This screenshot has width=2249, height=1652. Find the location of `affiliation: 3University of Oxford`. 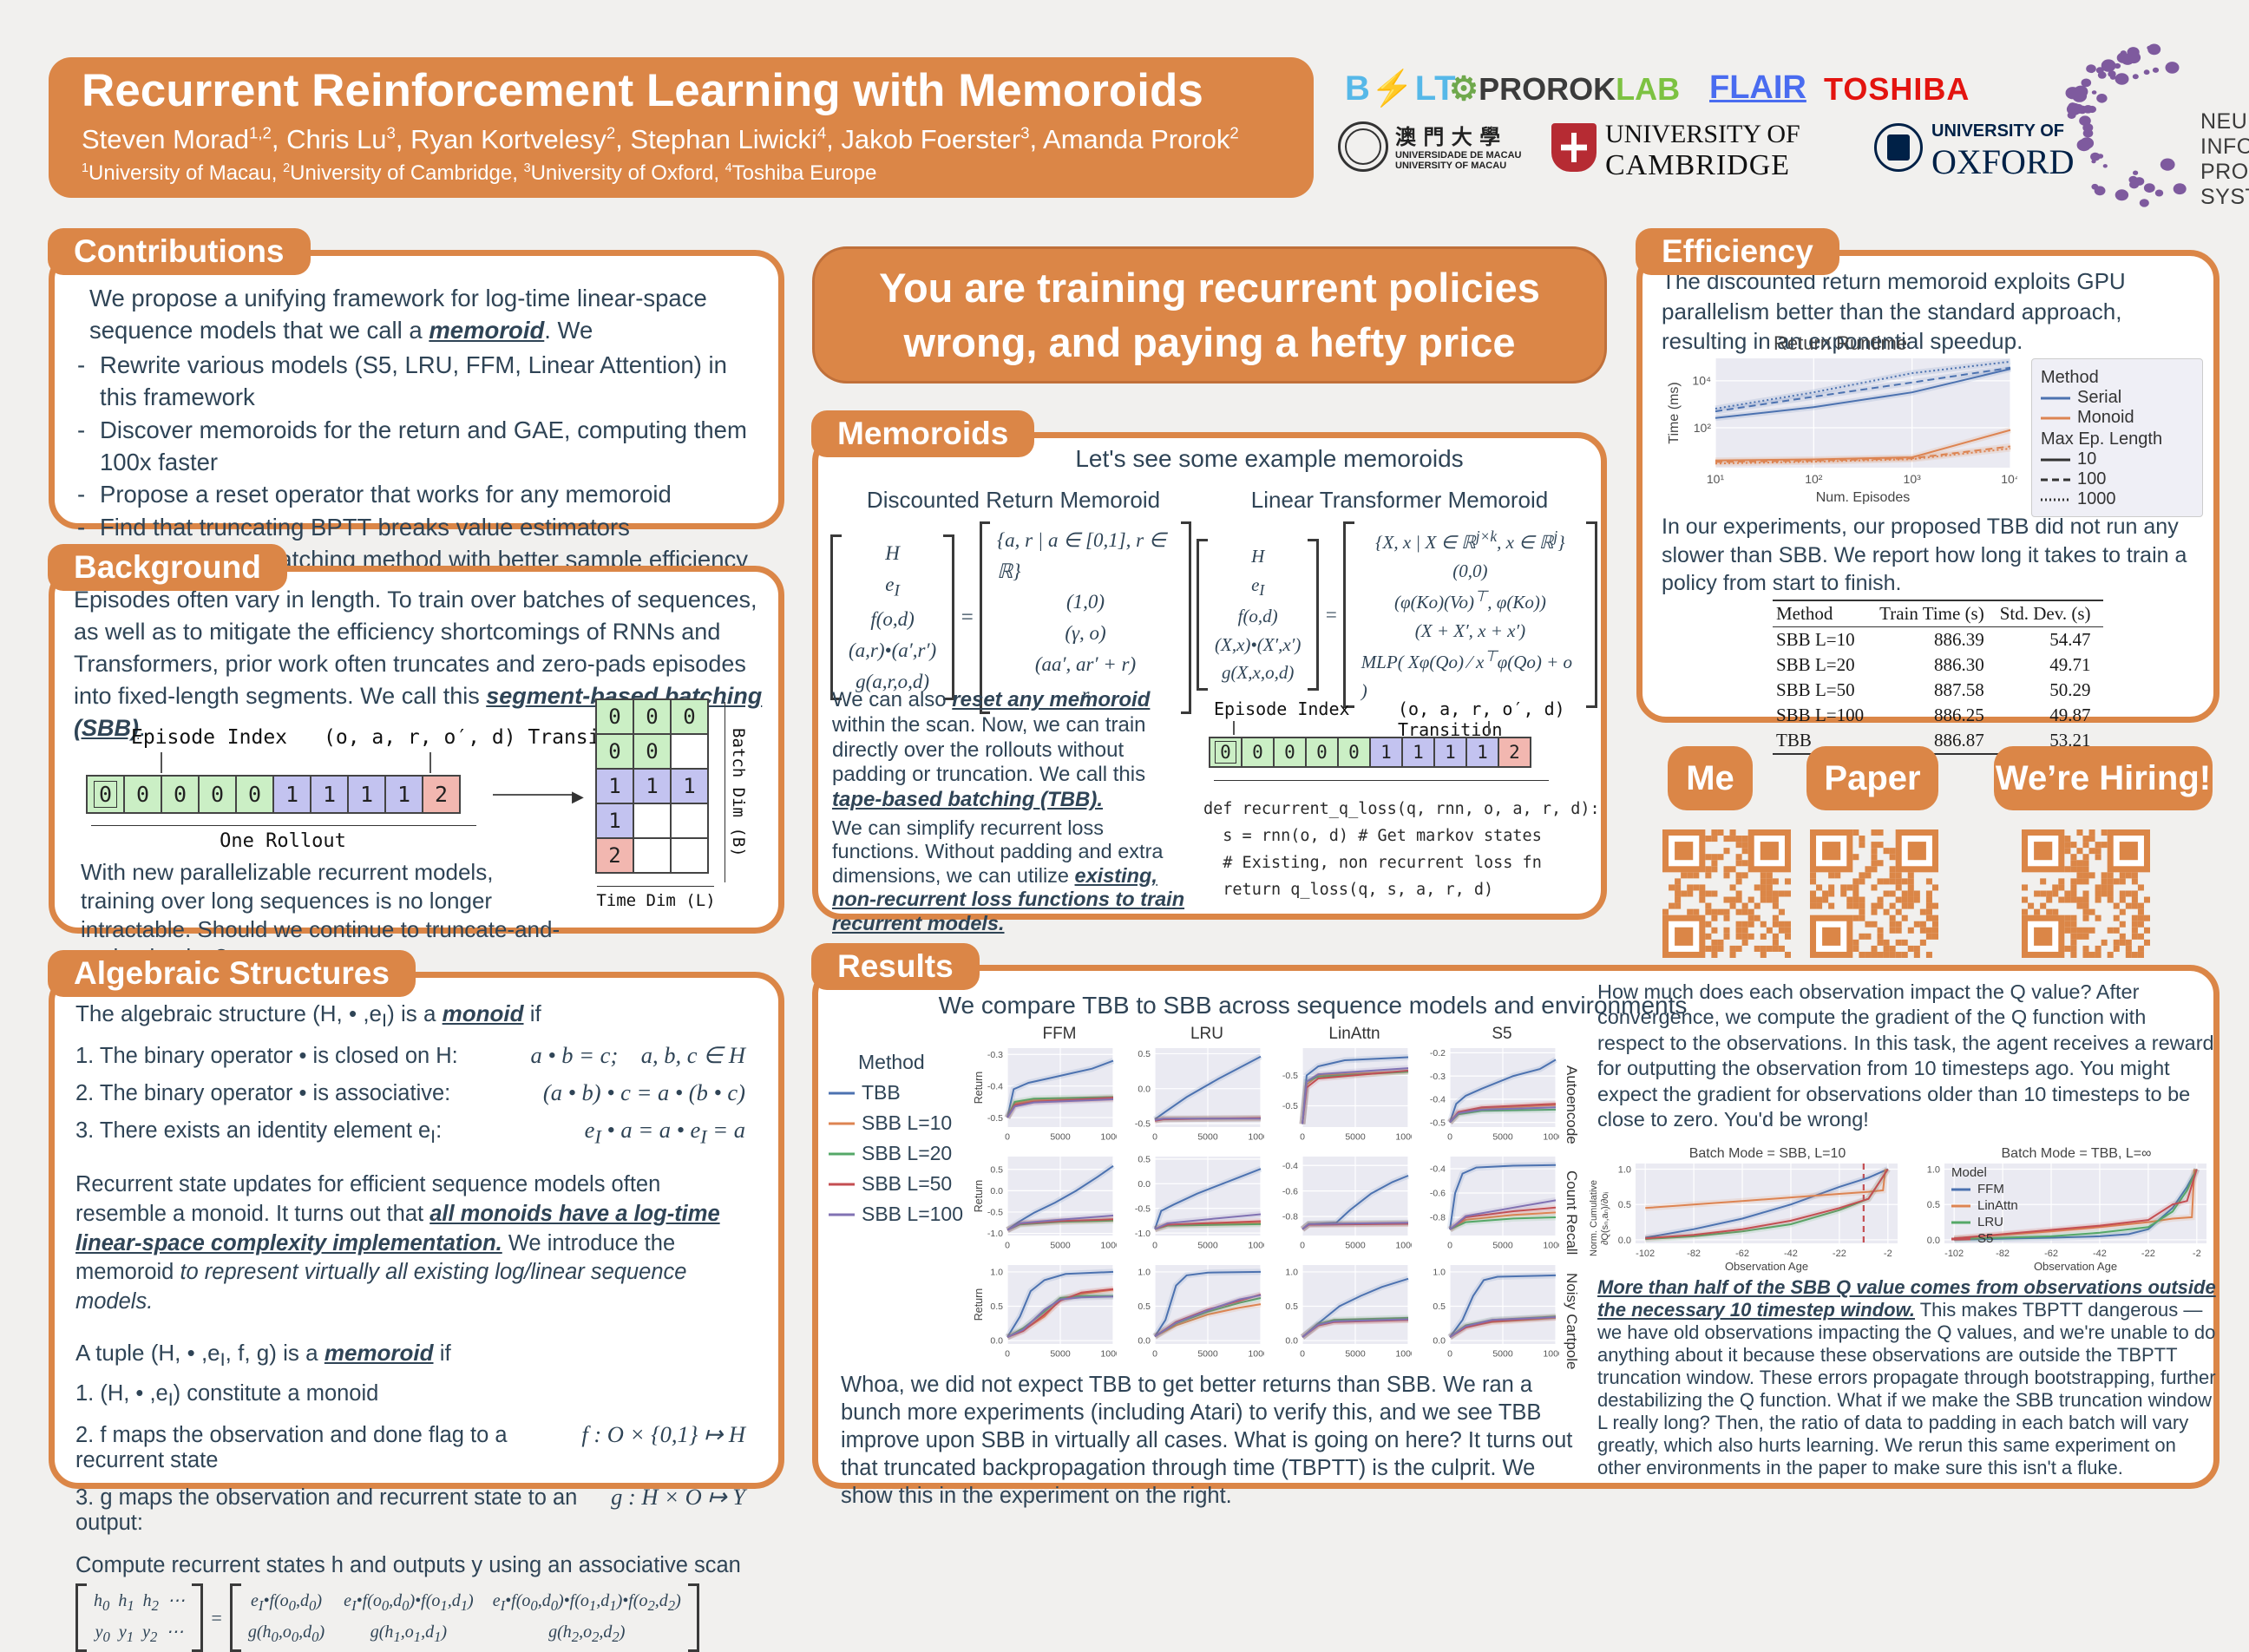

affiliation: 3University of Oxford is located at coordinates (618, 173).